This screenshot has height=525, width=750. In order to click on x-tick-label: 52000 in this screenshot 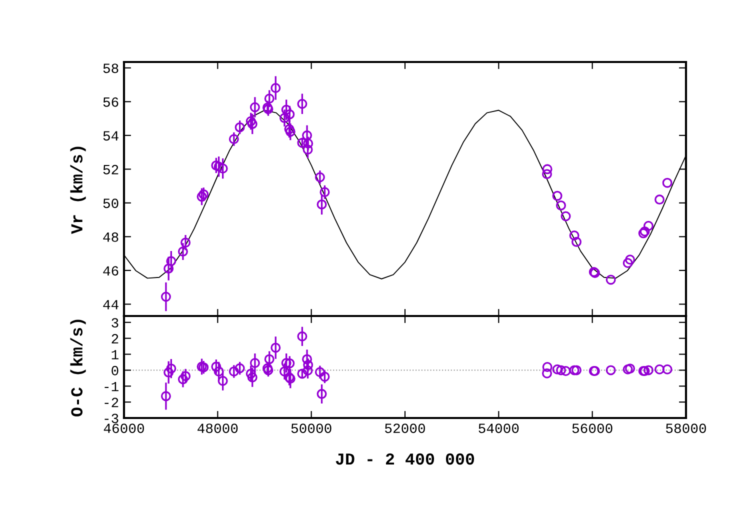, I will do `click(405, 429)`.